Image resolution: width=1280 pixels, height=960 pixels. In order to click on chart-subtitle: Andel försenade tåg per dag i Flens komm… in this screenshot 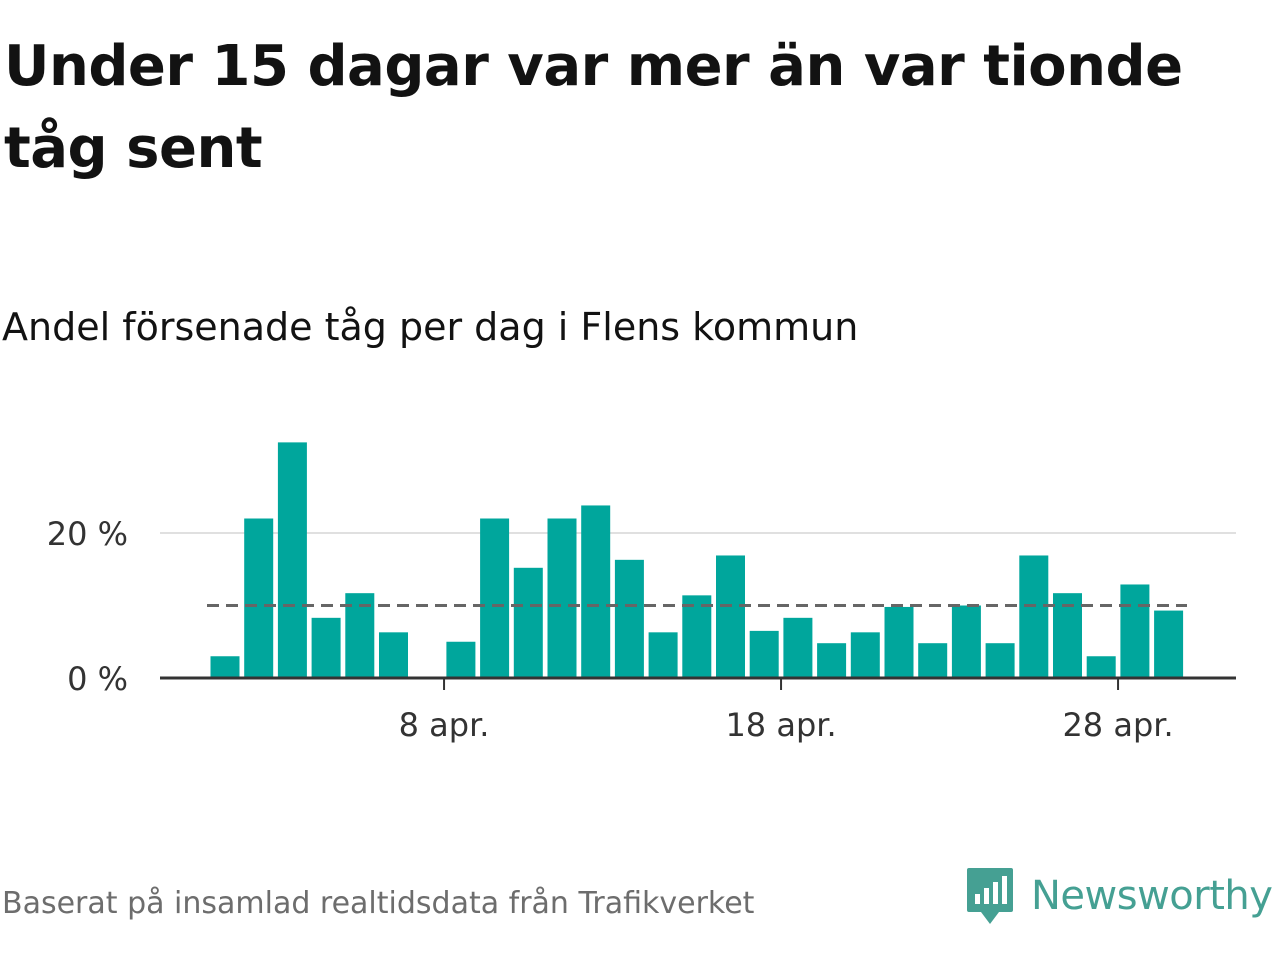, I will do `click(430, 327)`.